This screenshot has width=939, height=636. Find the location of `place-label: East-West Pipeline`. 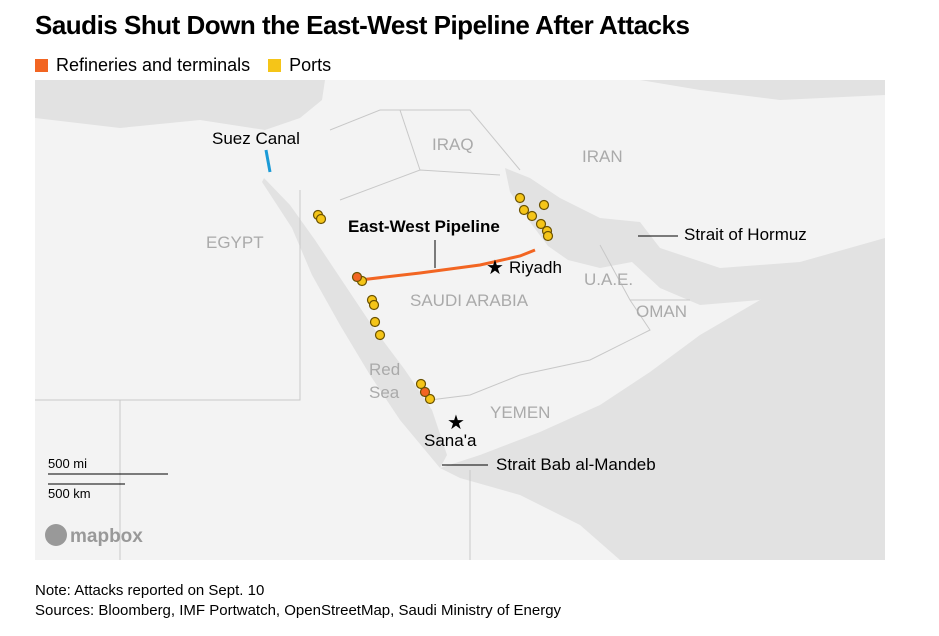

place-label: East-West Pipeline is located at coordinates (424, 226).